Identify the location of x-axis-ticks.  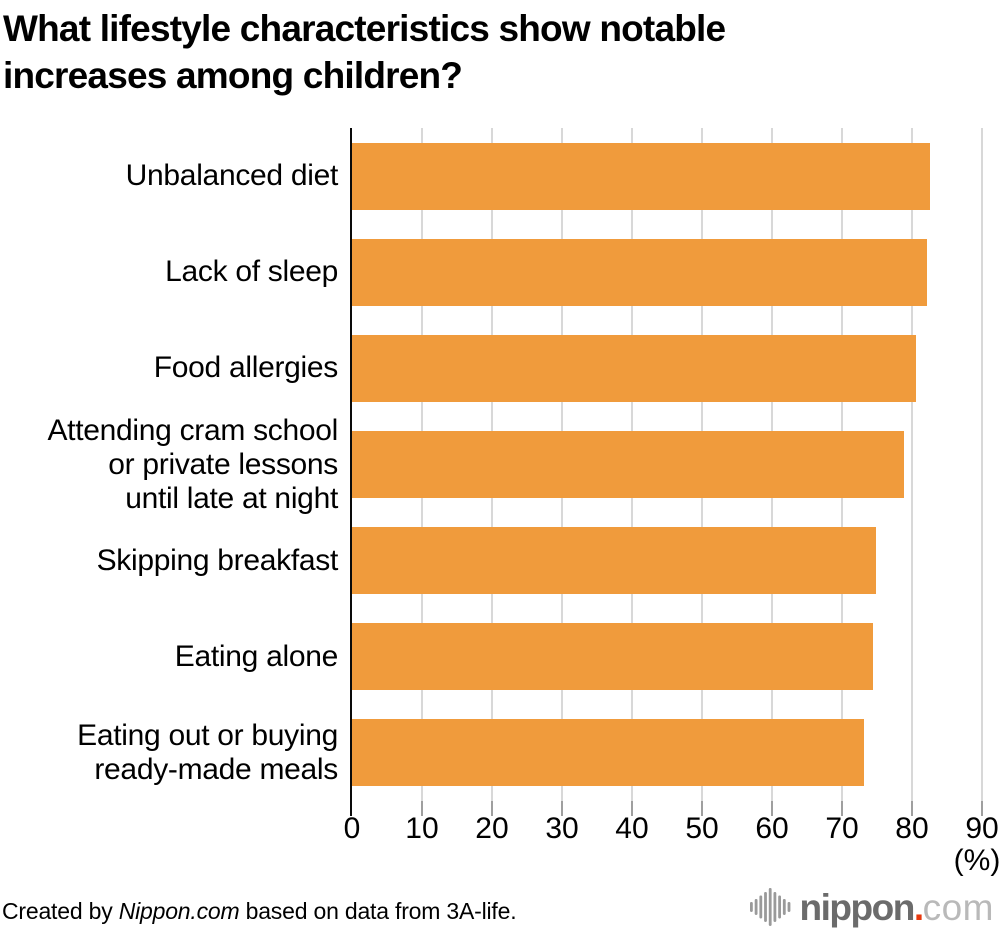
(667, 808).